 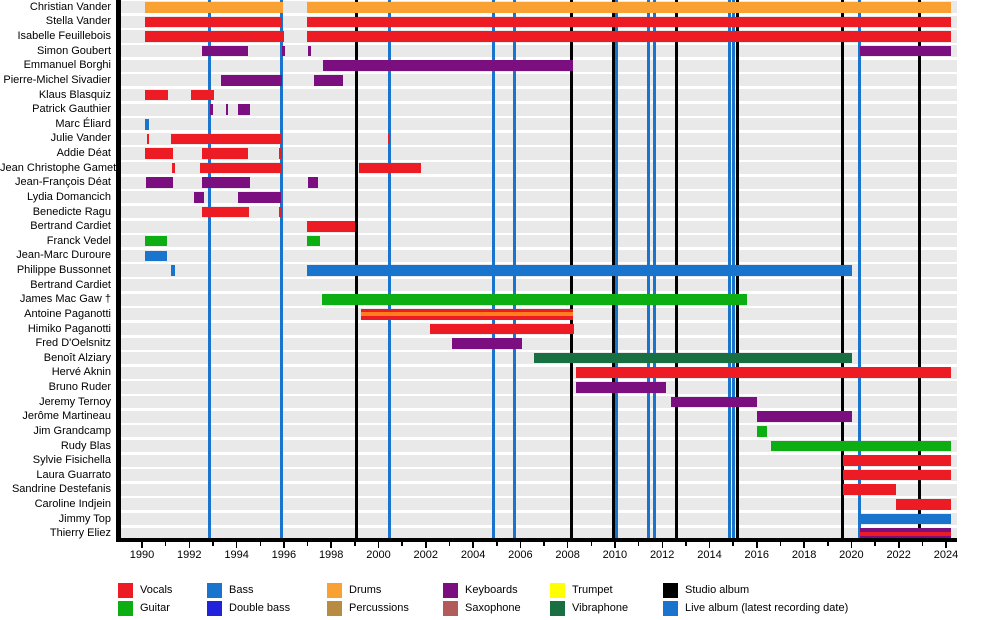 I want to click on member-name: Benedicte Ragu, so click(x=71, y=211).